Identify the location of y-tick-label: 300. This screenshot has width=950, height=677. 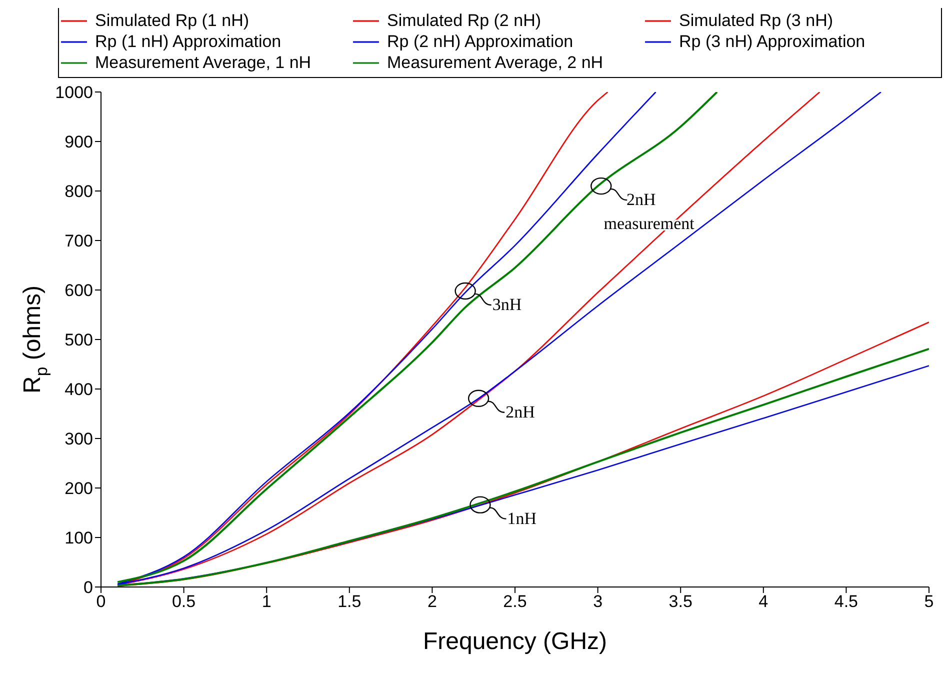
(78, 439).